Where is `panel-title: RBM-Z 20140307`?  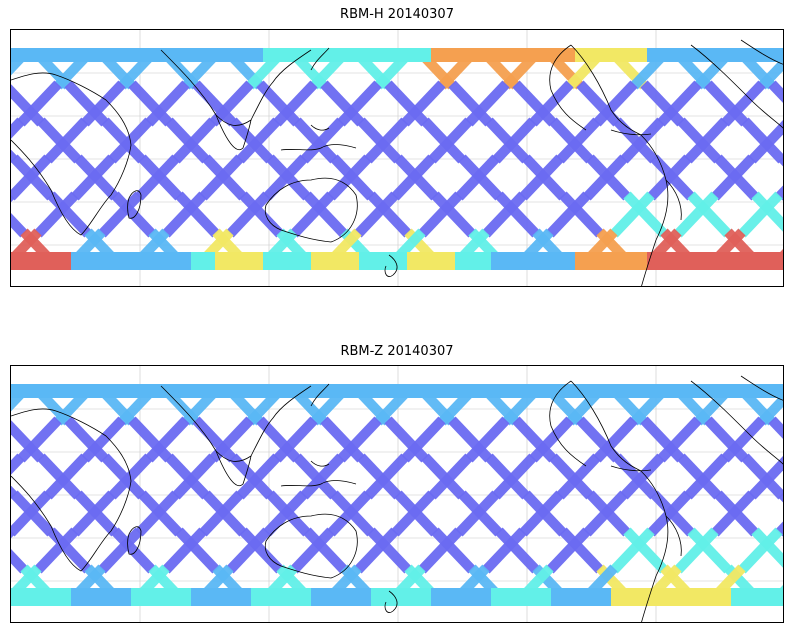
panel-title: RBM-Z 20140307 is located at coordinates (397, 351).